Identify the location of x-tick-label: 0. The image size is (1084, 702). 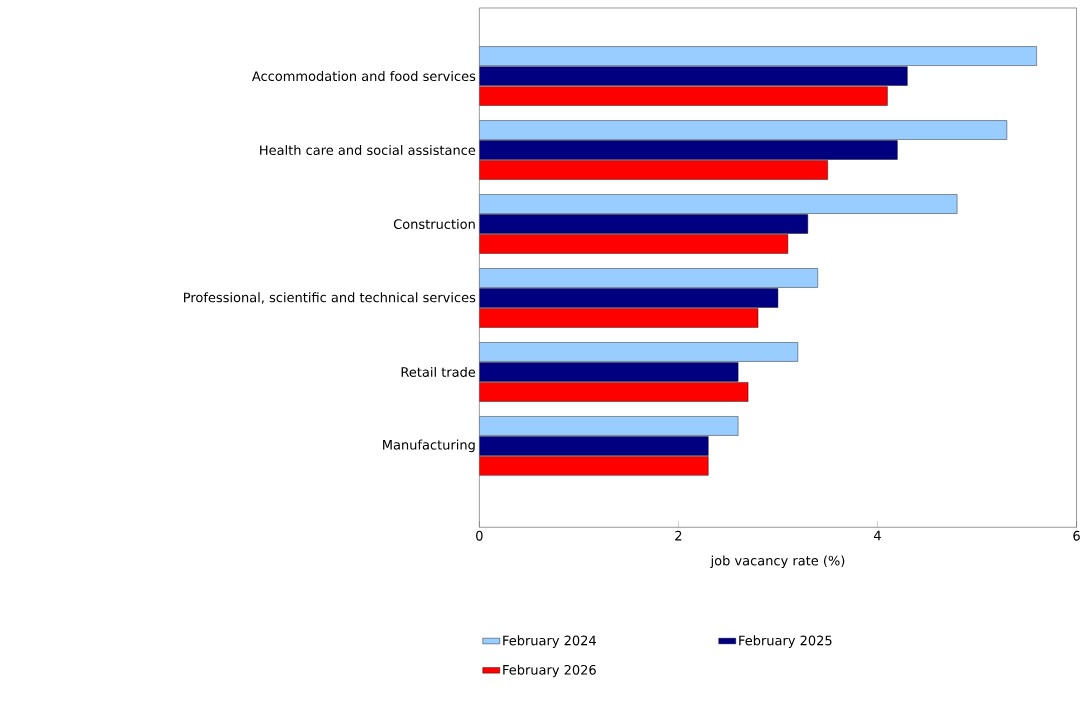
(479, 535).